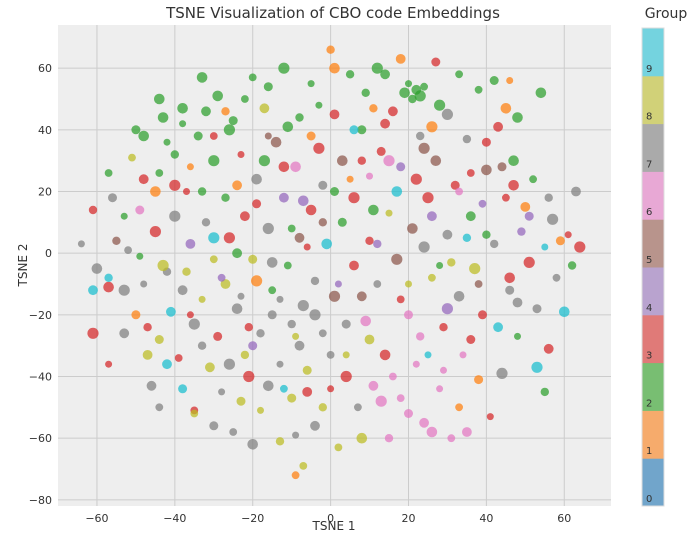 This screenshot has height=538, width=700. What do you see at coordinates (328, 518) in the screenshot?
I see `x-axis-ticks: −60 −40 −20 0 20 40 60` at bounding box center [328, 518].